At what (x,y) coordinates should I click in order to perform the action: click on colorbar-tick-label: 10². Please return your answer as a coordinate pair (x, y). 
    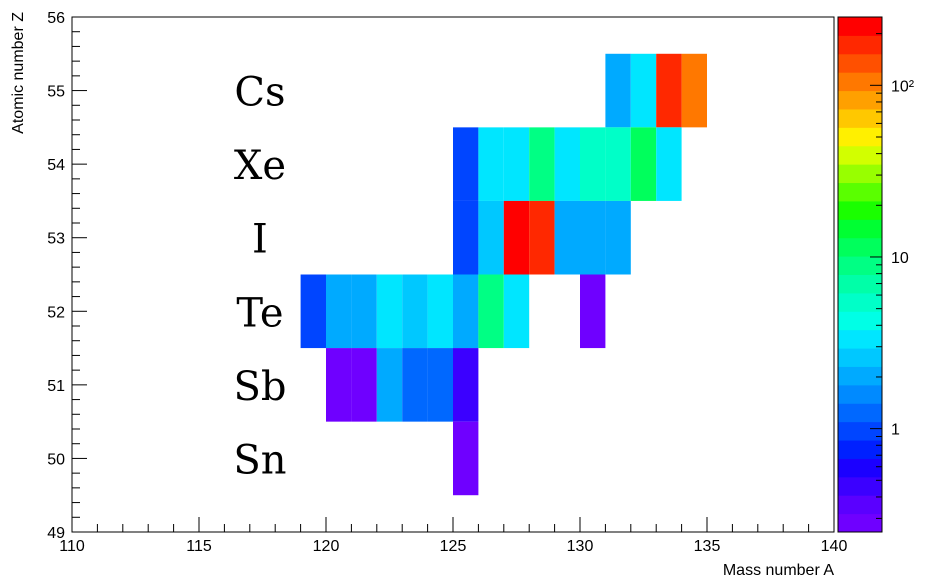
    Looking at the image, I should click on (903, 86).